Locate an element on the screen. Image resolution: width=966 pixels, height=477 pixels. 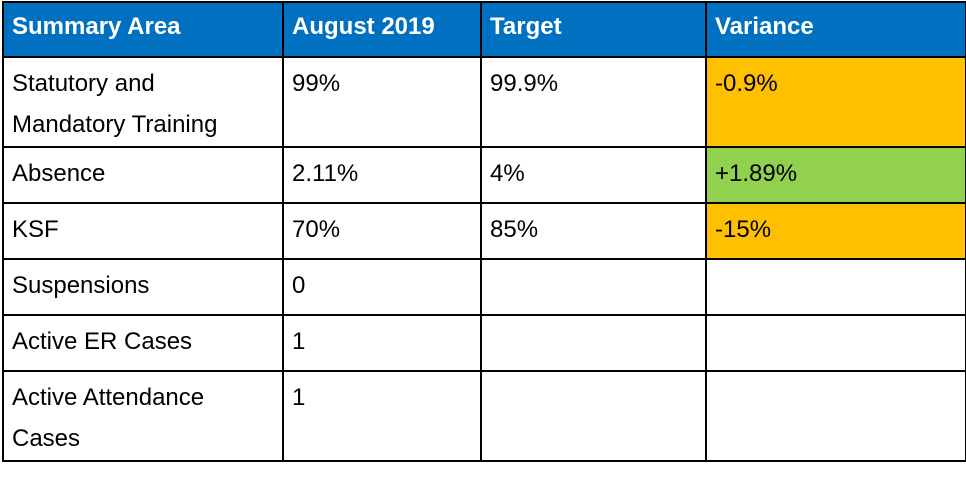
cell-target: 4% is located at coordinates (593, 175).